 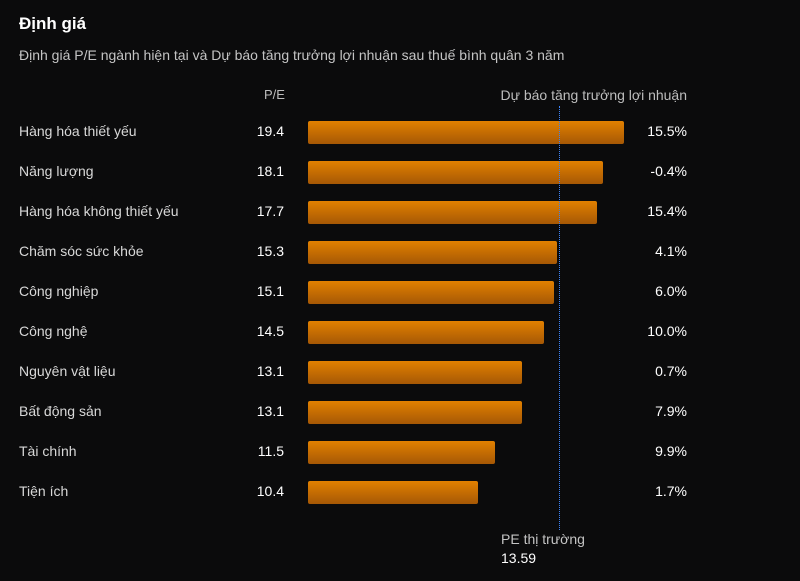 I want to click on chart-row: Tài chính 11.5 9.9%, so click(x=400, y=452).